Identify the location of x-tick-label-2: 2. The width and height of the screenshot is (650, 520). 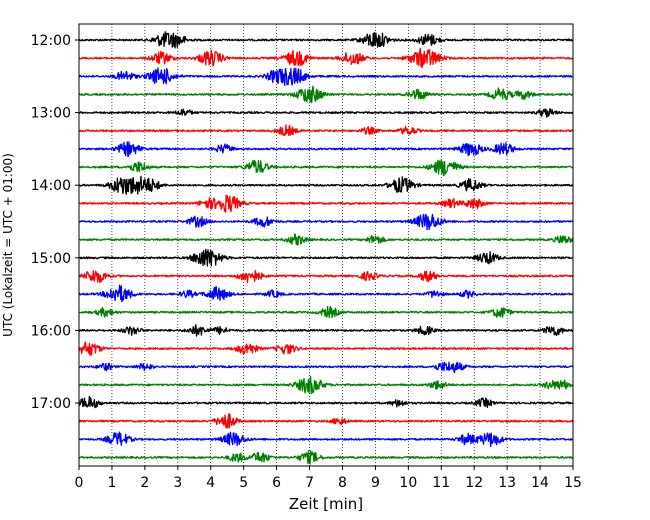
(144, 483).